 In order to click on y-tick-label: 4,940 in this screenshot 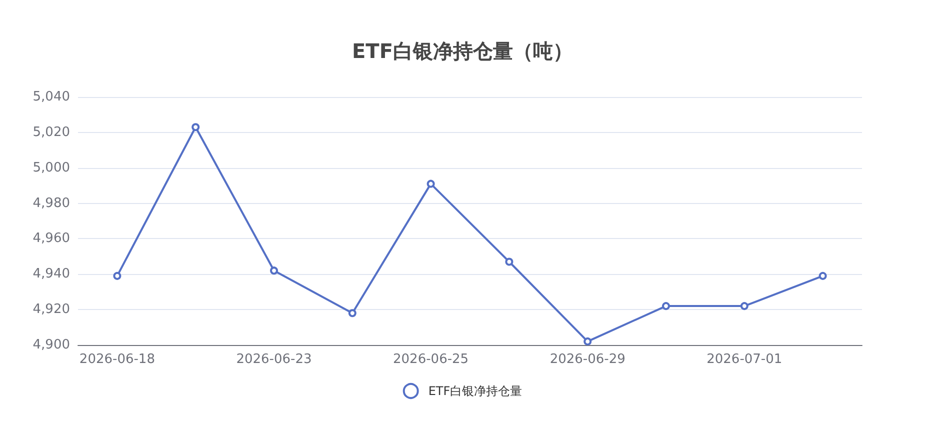, I will do `click(51, 274)`.